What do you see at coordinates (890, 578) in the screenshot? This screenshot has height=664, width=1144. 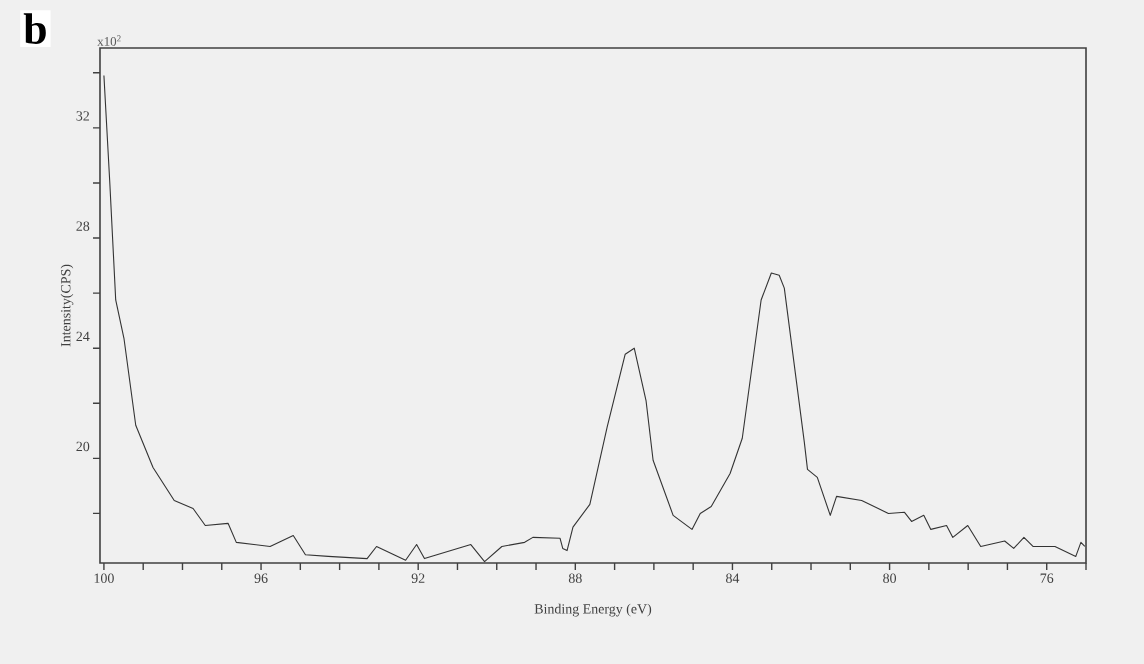 I see `x-tick-label: 80` at bounding box center [890, 578].